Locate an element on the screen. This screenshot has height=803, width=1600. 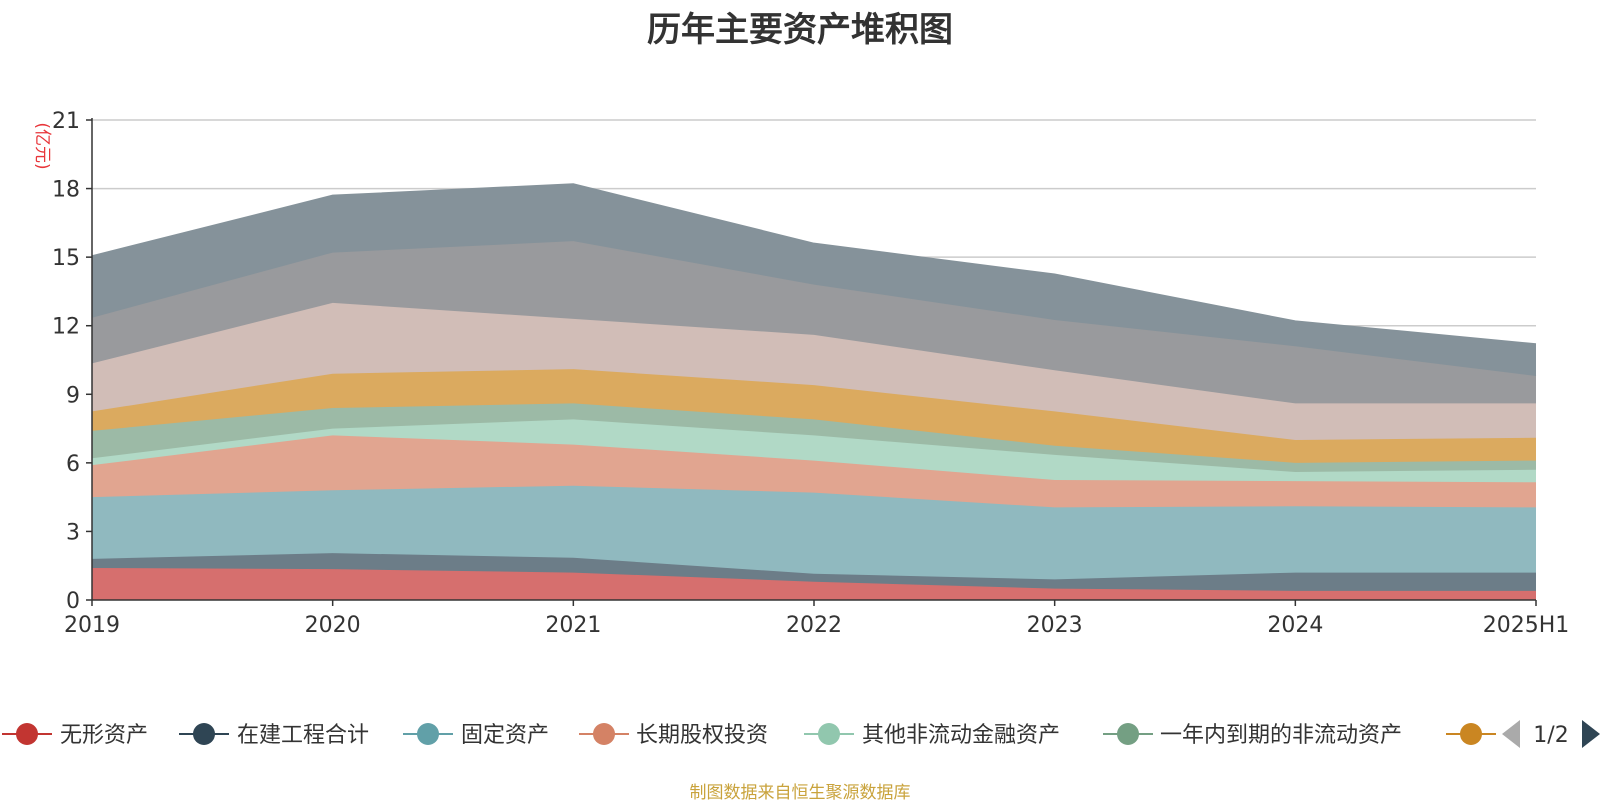
legend-item: 在建工程合计 is located at coordinates (274, 735).